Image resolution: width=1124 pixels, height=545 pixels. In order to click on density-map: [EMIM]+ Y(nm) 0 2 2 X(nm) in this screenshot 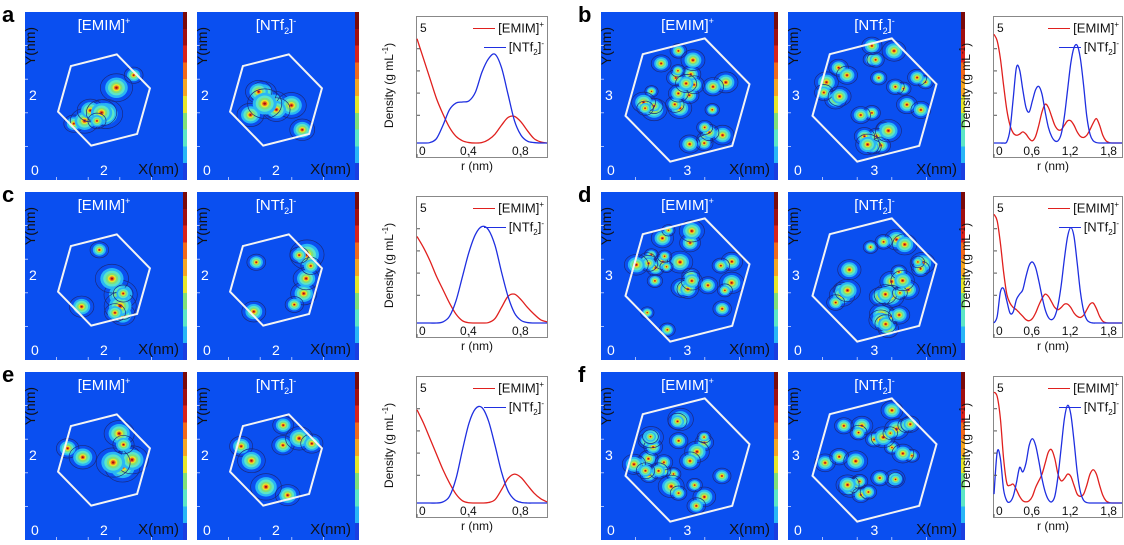, I will do `click(104, 276)`.